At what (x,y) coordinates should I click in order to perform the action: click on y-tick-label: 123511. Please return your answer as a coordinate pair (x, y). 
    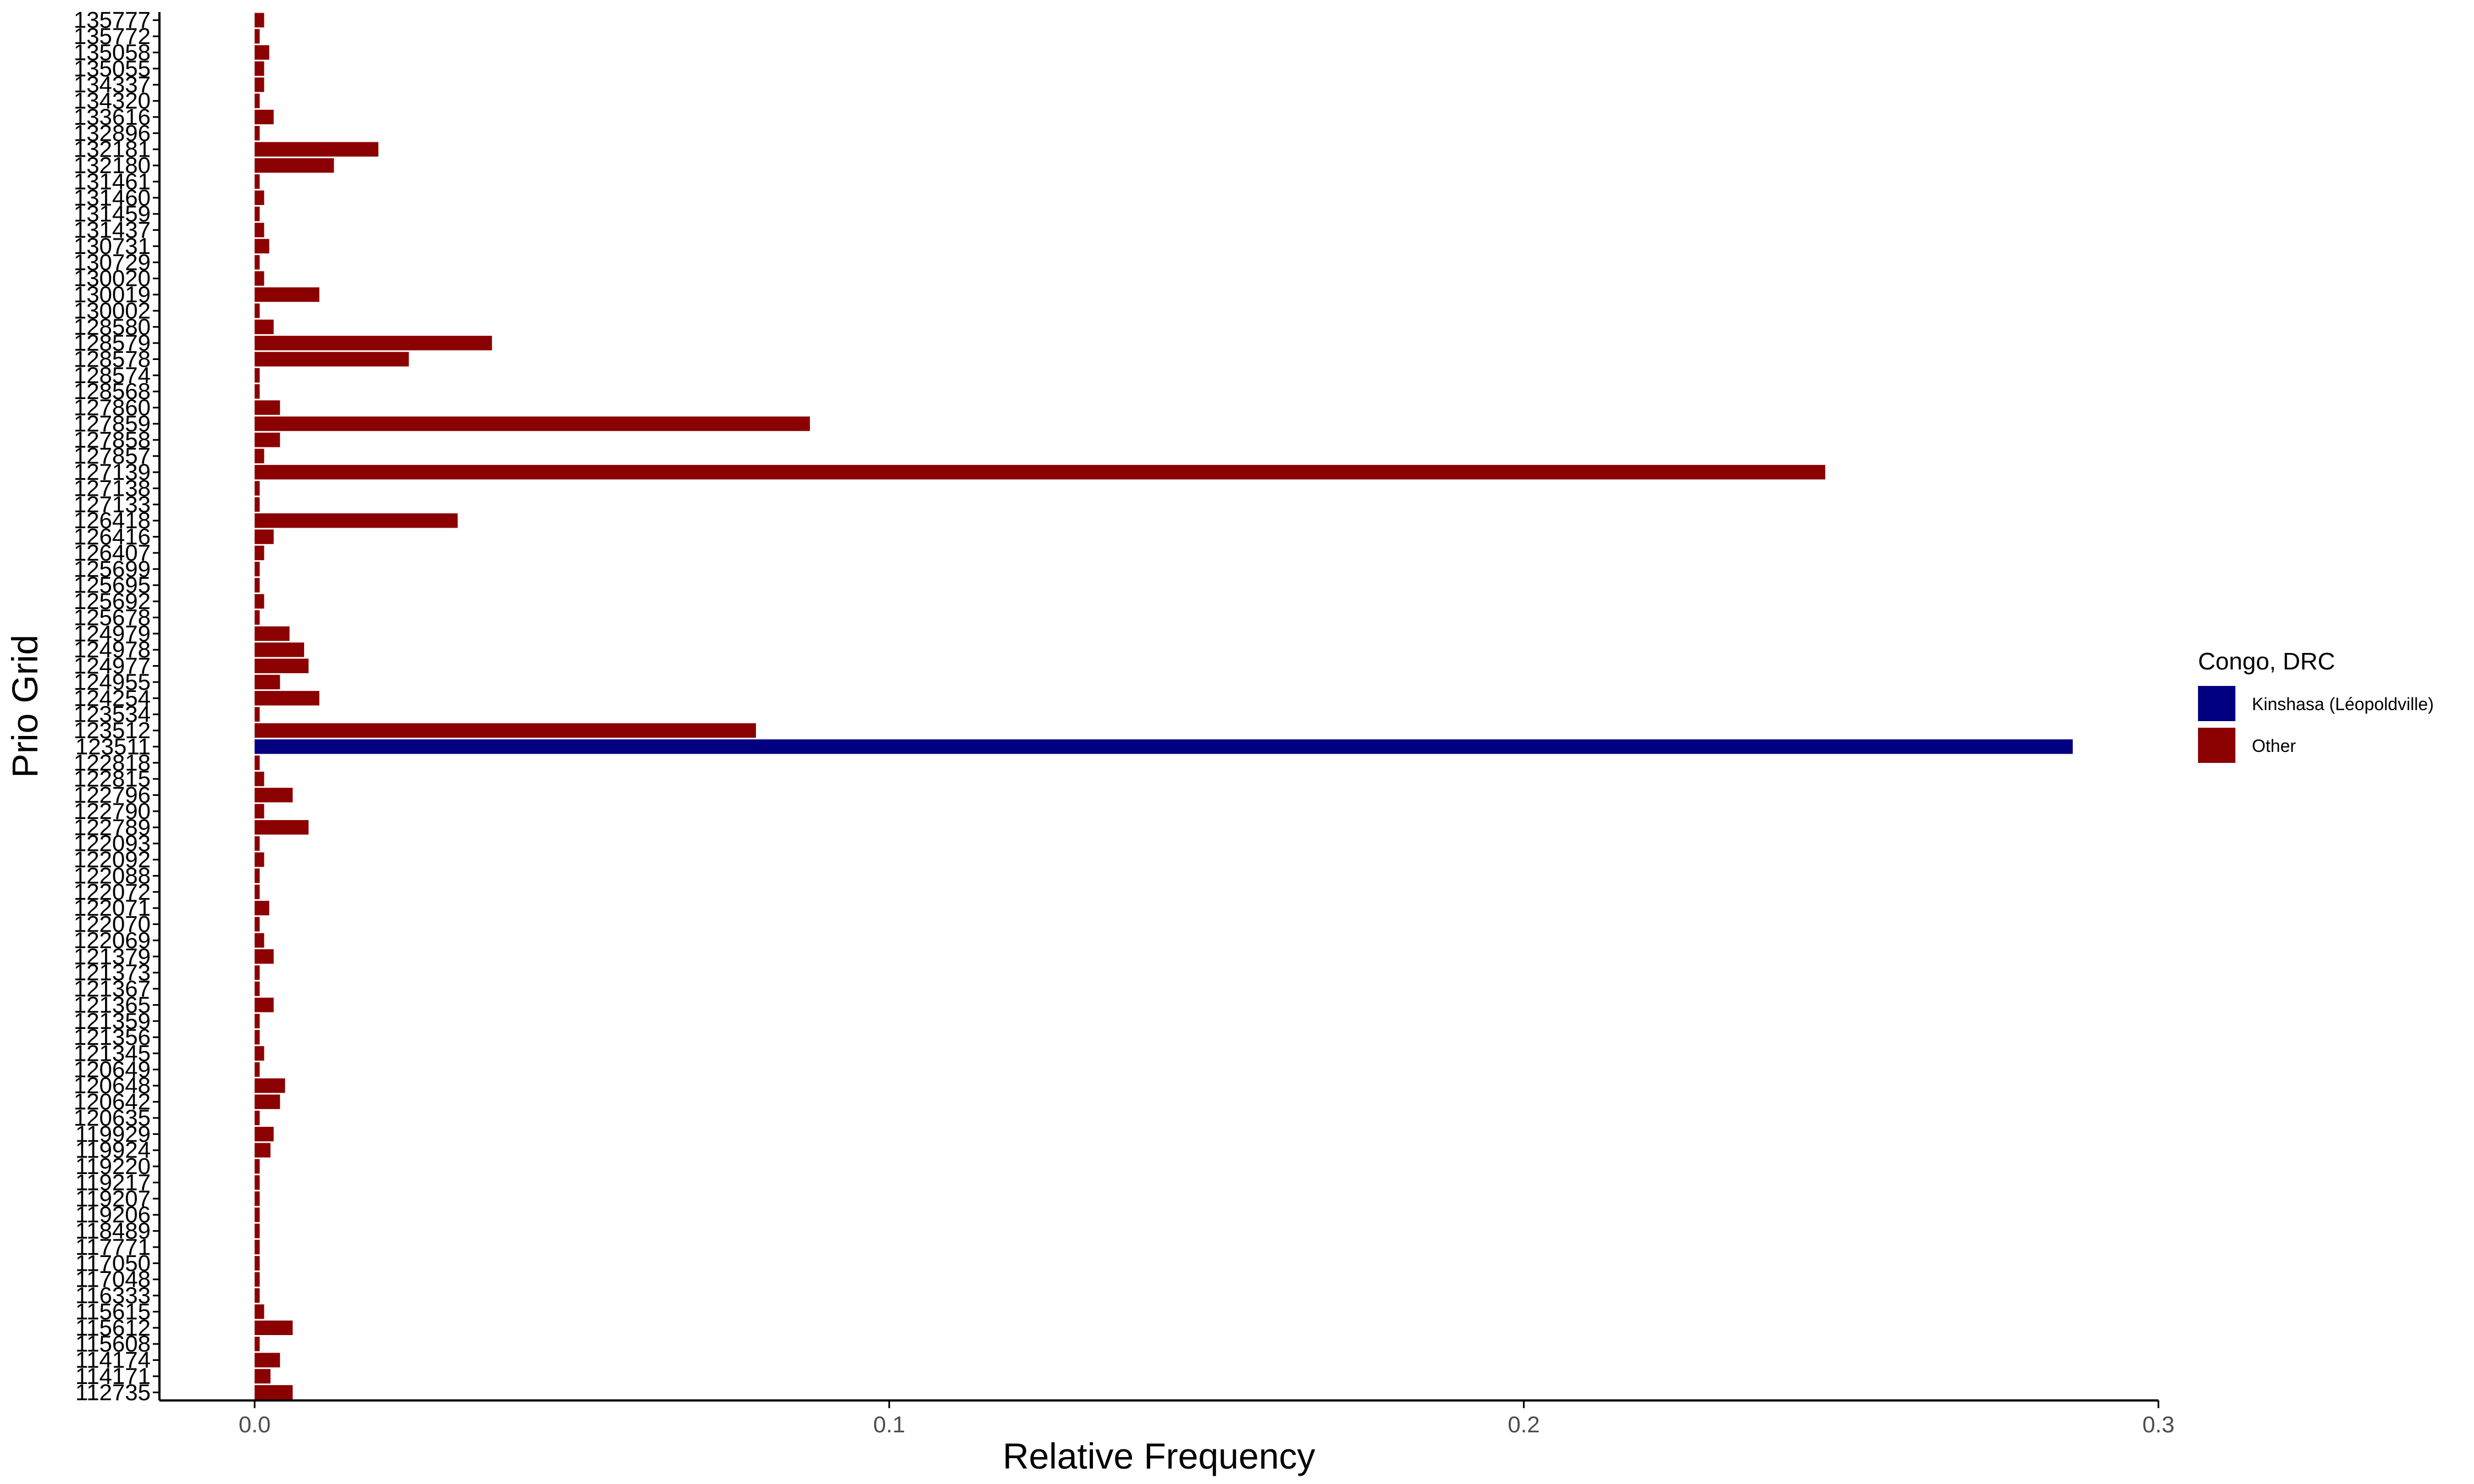
    Looking at the image, I should click on (113, 746).